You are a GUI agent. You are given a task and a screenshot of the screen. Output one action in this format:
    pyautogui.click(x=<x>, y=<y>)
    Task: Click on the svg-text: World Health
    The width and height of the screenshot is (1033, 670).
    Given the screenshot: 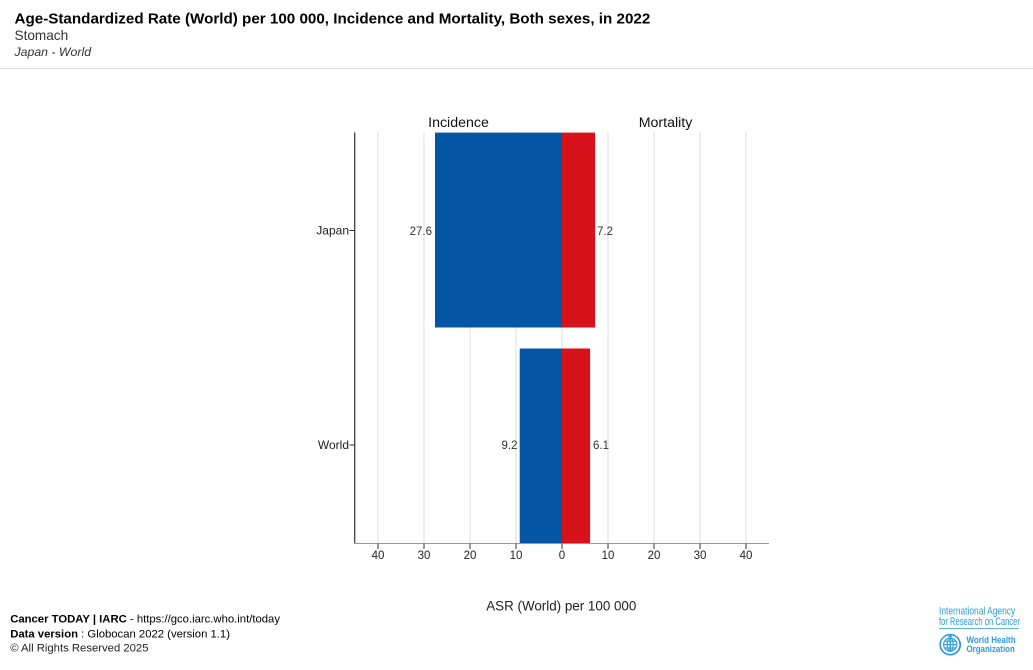 What is the action you would take?
    pyautogui.click(x=991, y=640)
    